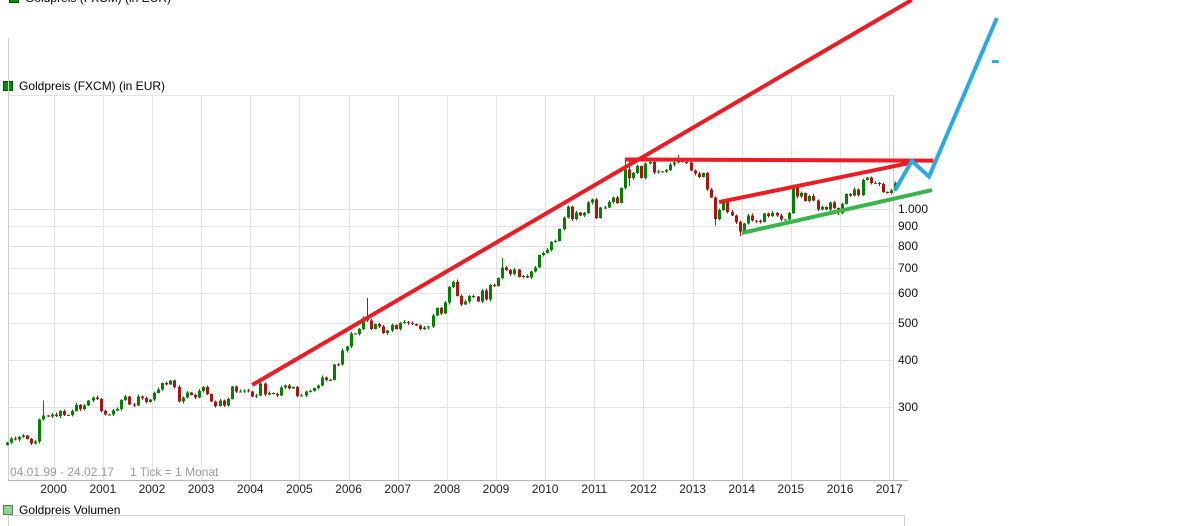  I want to click on support-line, so click(837, 211).